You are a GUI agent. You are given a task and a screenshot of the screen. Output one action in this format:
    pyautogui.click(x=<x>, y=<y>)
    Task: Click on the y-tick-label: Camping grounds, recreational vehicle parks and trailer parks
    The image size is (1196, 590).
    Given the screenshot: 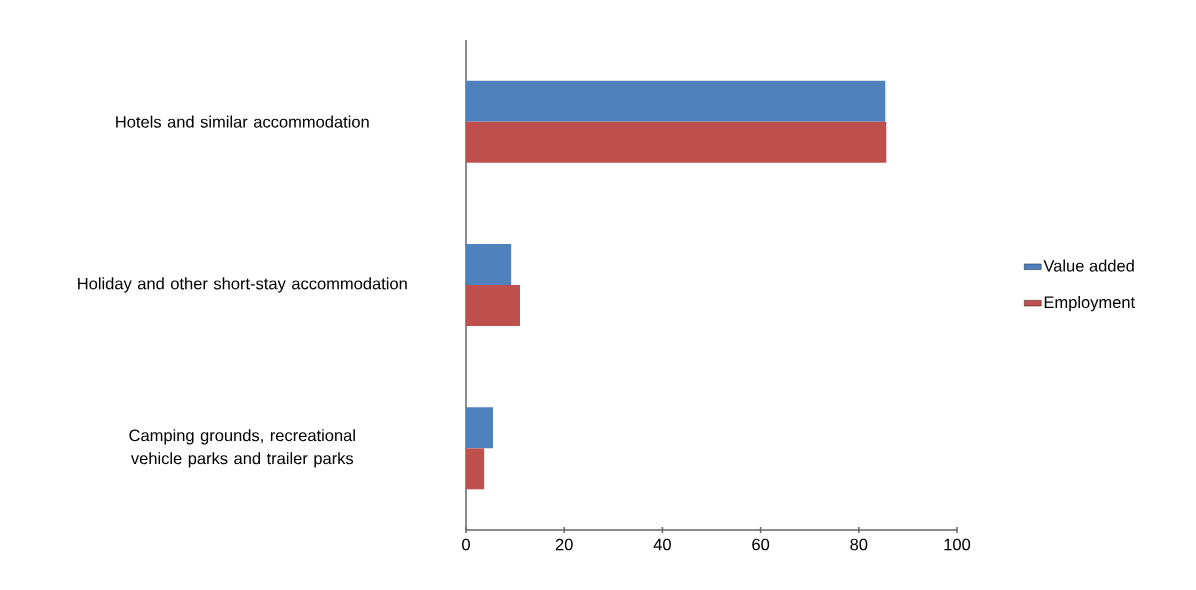 What is the action you would take?
    pyautogui.click(x=242, y=448)
    